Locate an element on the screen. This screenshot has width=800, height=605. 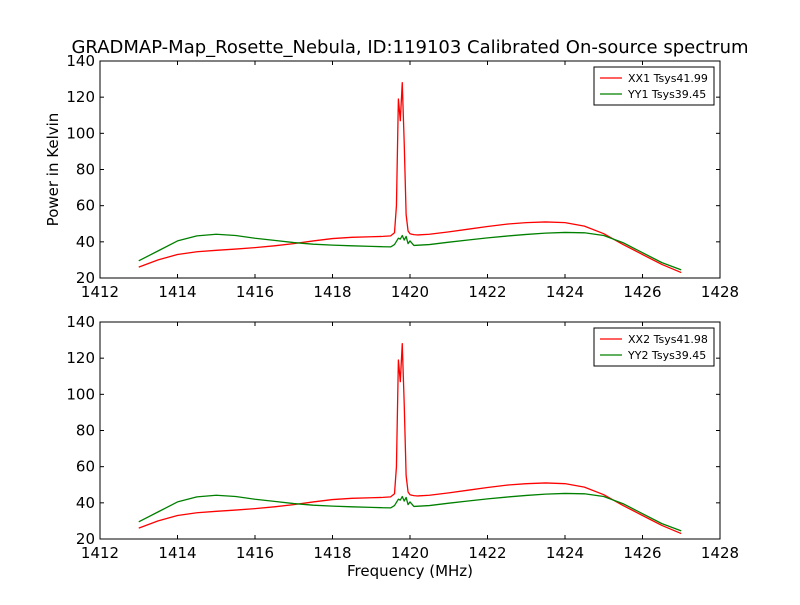
legend: XX1 Tsys41.99 YY1 Tsys39.45 is located at coordinates (654, 86).